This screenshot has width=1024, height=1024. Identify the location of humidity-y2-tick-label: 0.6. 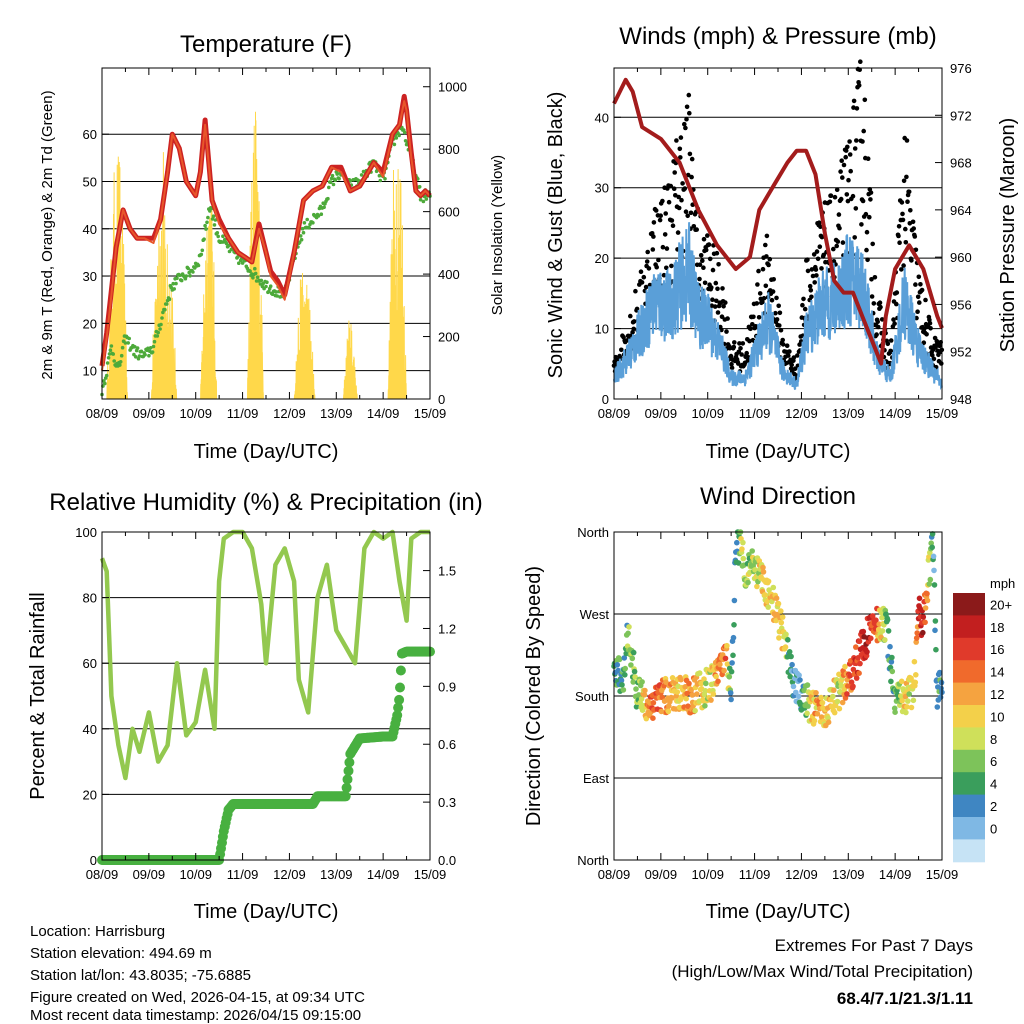
(447, 744).